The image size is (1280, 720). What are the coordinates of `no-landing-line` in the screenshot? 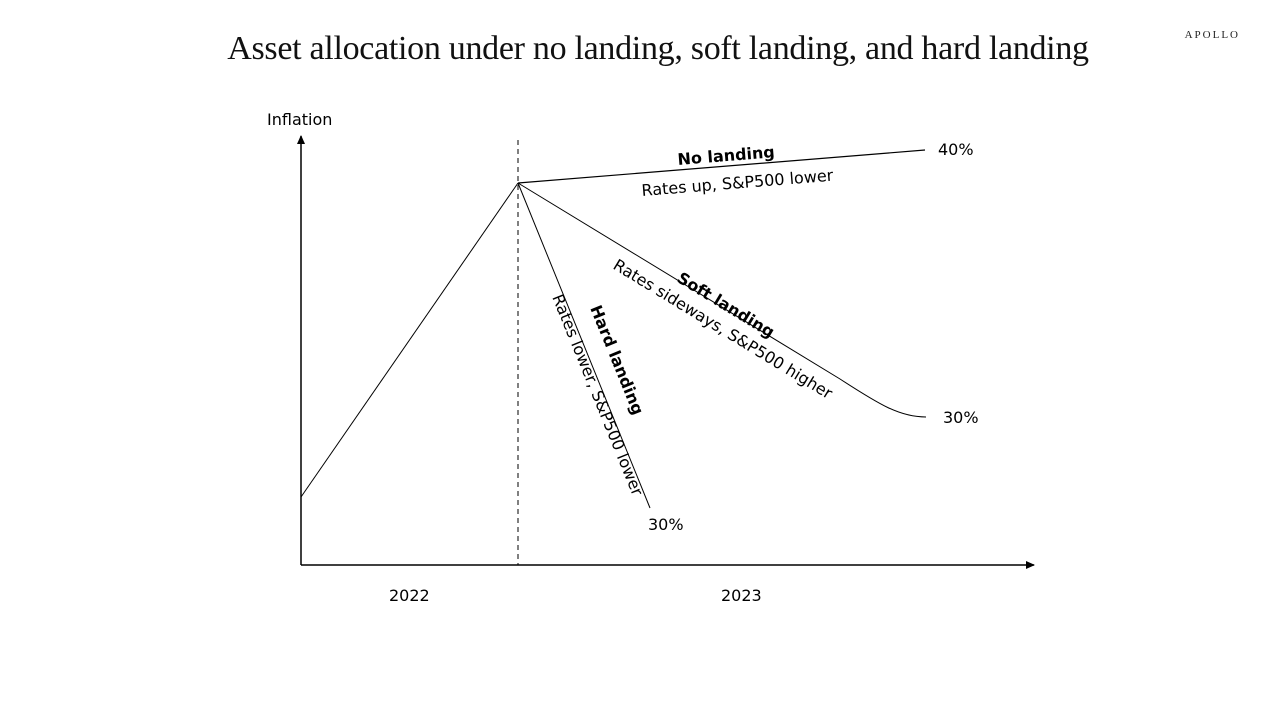 It's located at (721, 166).